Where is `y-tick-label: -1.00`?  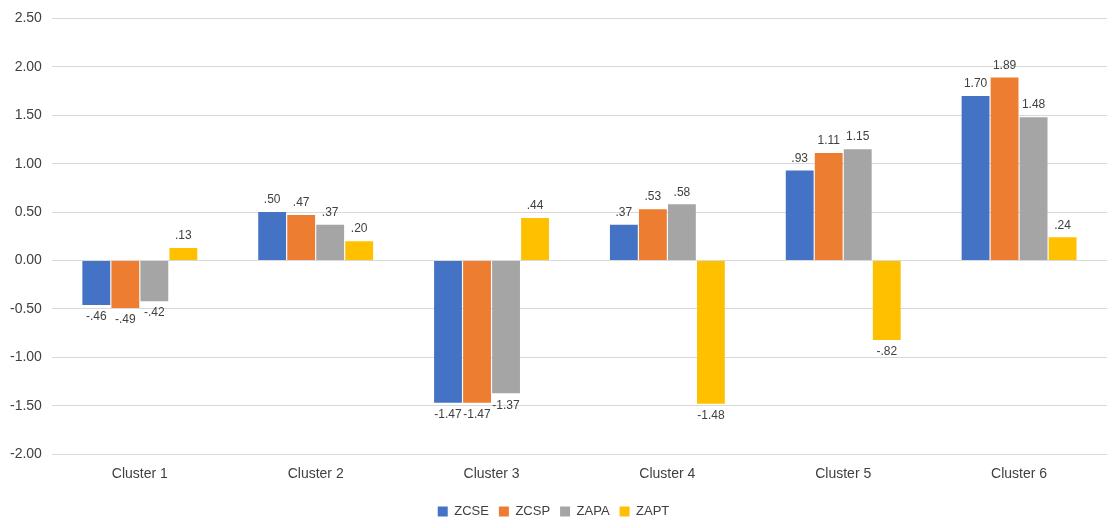
y-tick-label: -1.00 is located at coordinates (26, 356).